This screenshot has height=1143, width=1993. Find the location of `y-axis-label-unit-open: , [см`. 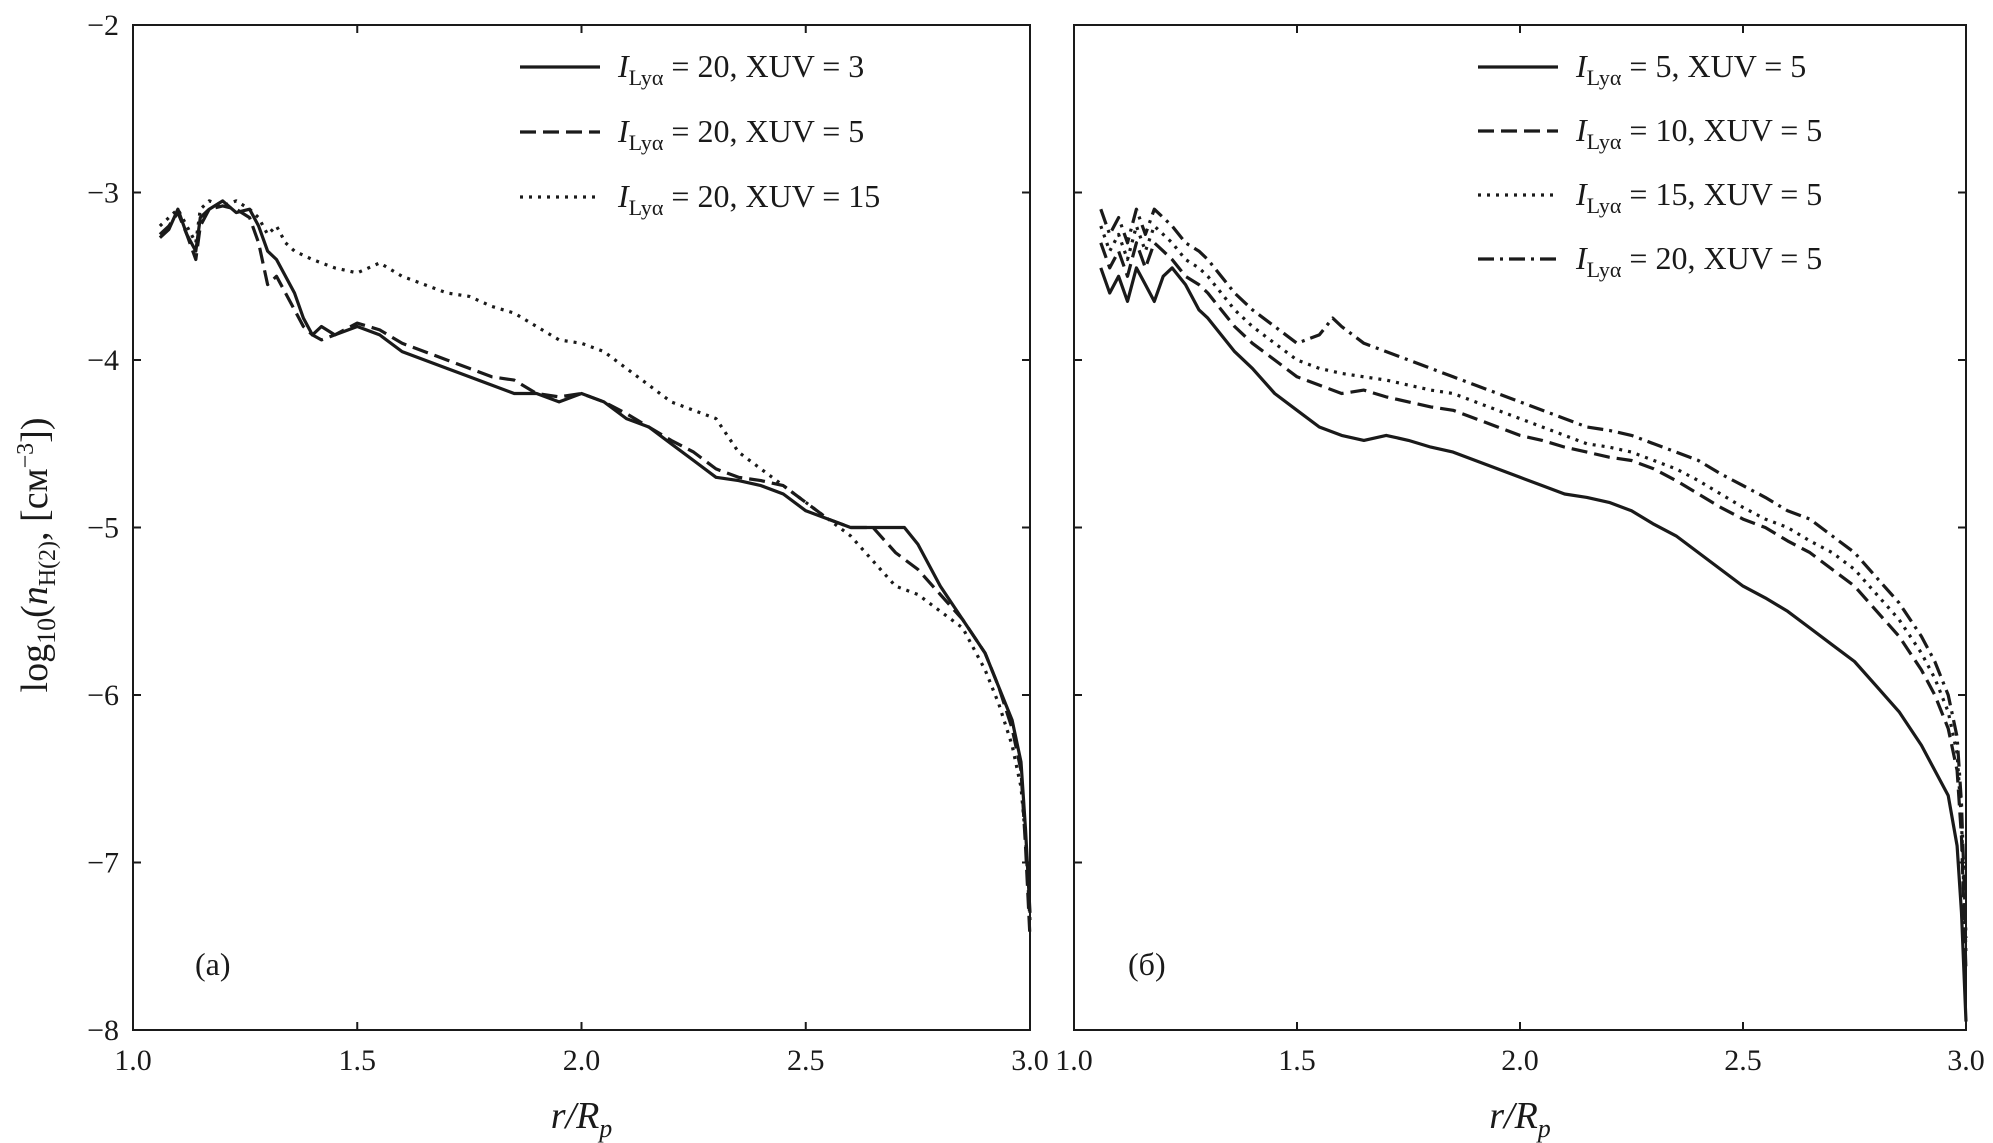

y-axis-label-unit-open: , [см is located at coordinates (35, 504).